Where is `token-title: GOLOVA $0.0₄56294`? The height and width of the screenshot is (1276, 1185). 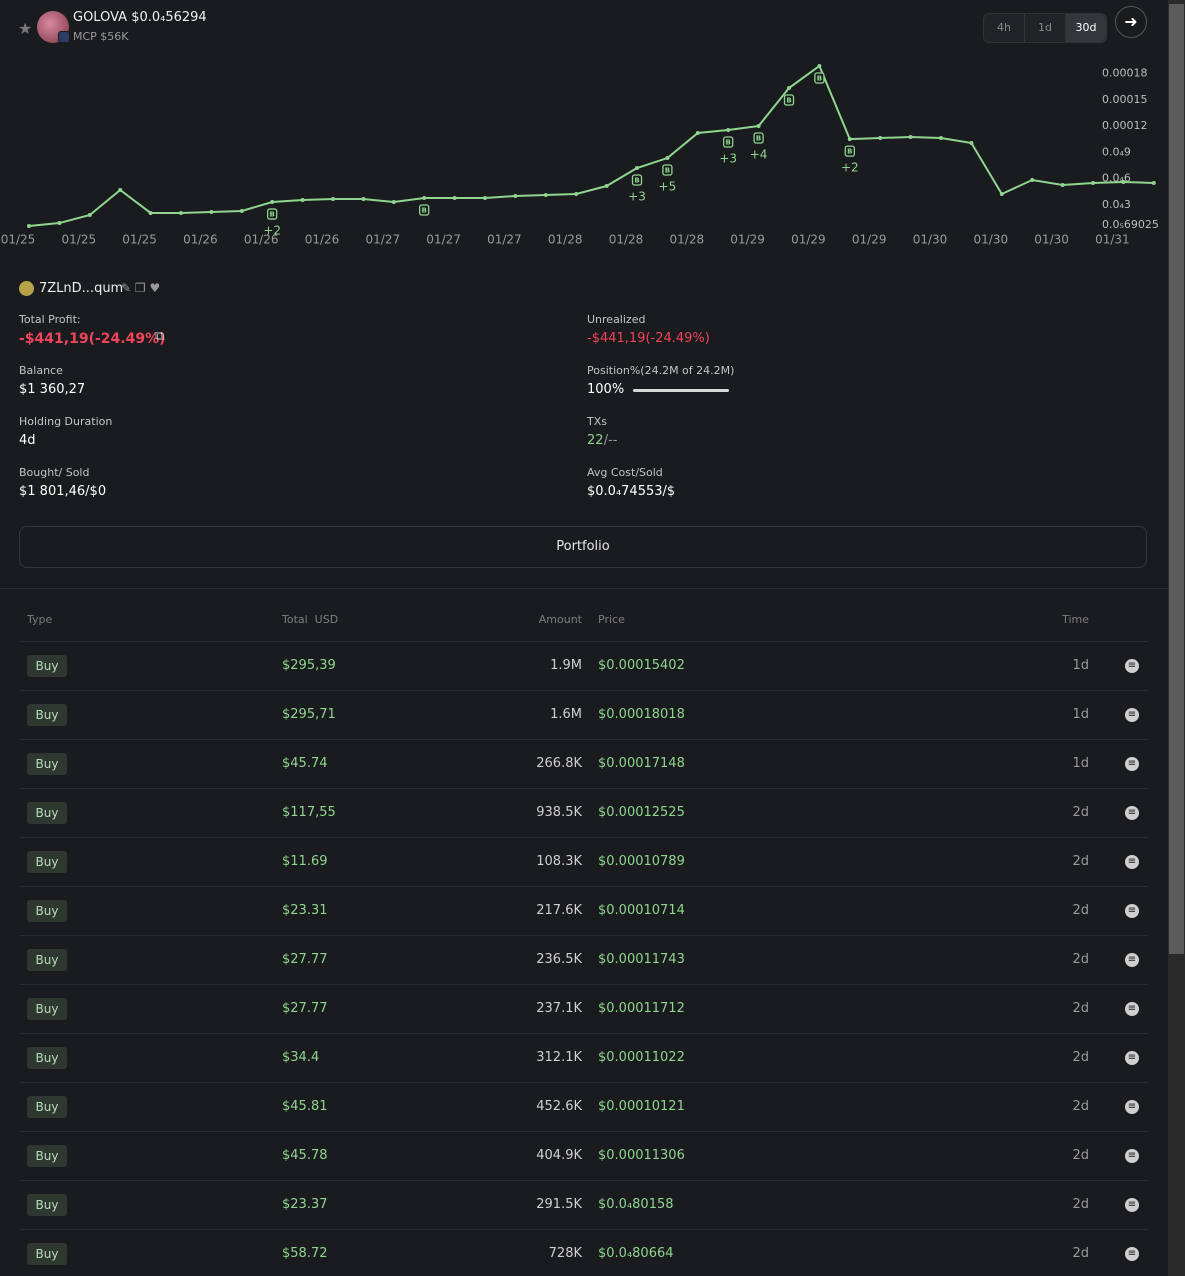
token-title: GOLOVA $0.0₄56294 is located at coordinates (140, 17).